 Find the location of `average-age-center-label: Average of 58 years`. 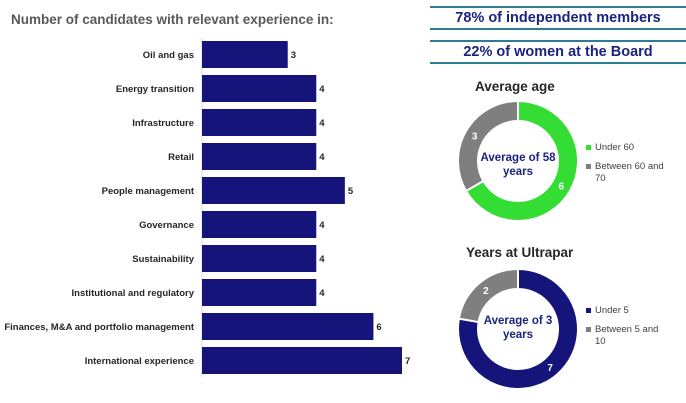

average-age-center-label: Average of 58 years is located at coordinates (518, 165).